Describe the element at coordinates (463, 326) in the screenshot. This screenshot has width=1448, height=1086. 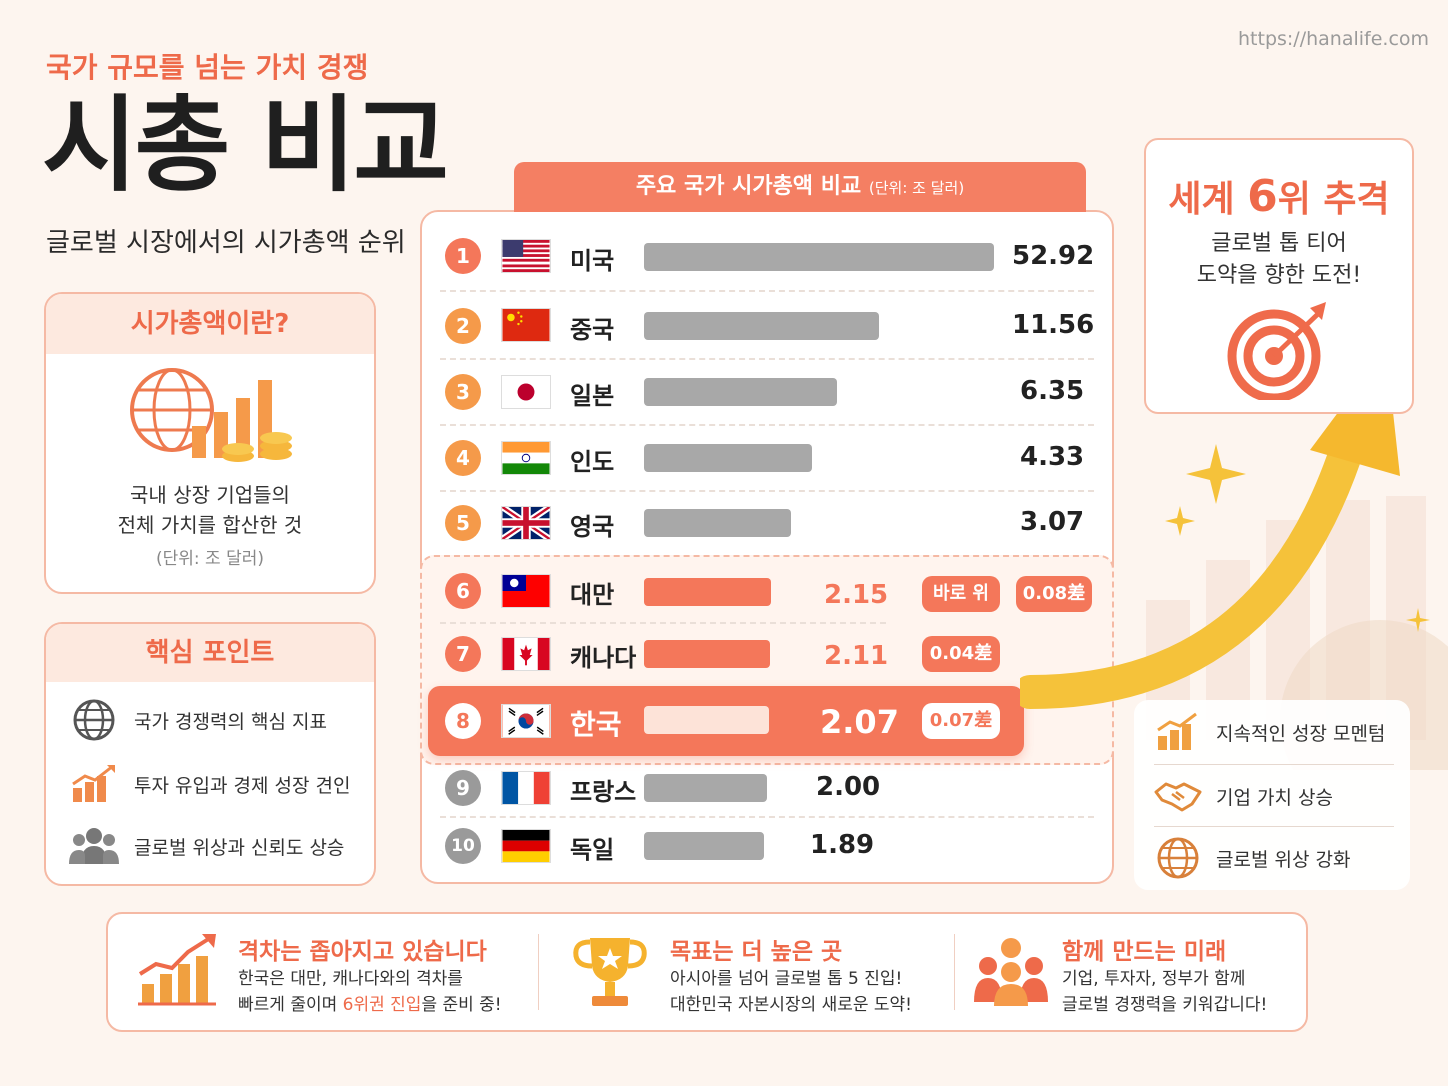
I see `rank-badge: 2` at that location.